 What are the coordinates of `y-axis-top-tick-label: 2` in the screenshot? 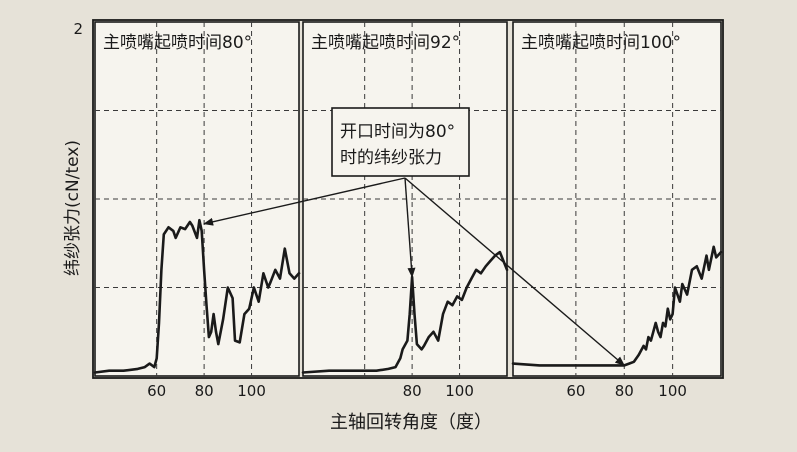 It's located at (78, 29).